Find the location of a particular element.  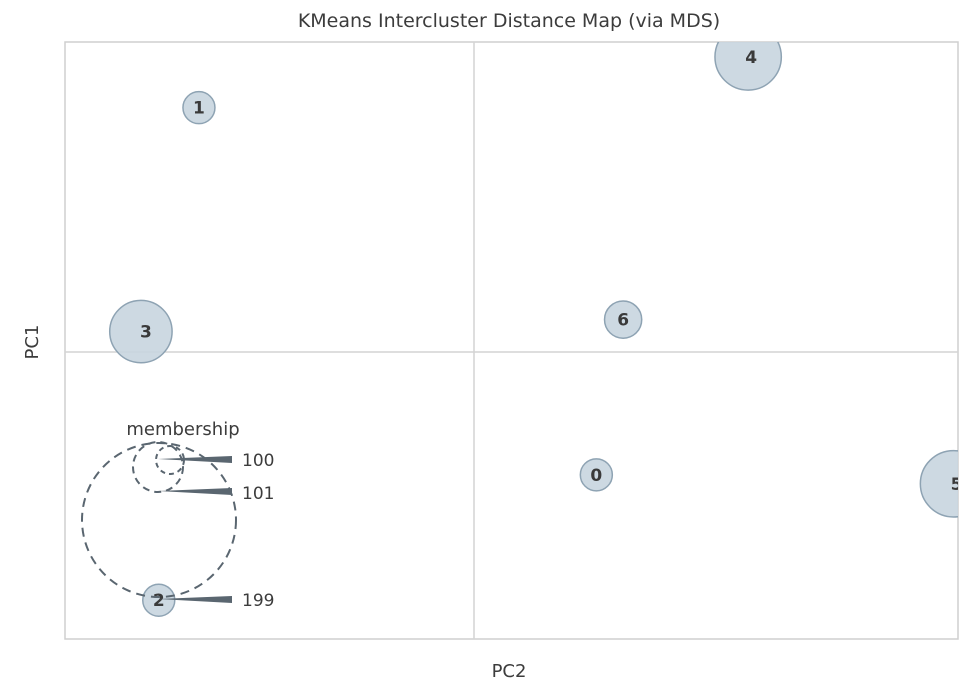

cluster-label-3: 3 is located at coordinates (146, 333).